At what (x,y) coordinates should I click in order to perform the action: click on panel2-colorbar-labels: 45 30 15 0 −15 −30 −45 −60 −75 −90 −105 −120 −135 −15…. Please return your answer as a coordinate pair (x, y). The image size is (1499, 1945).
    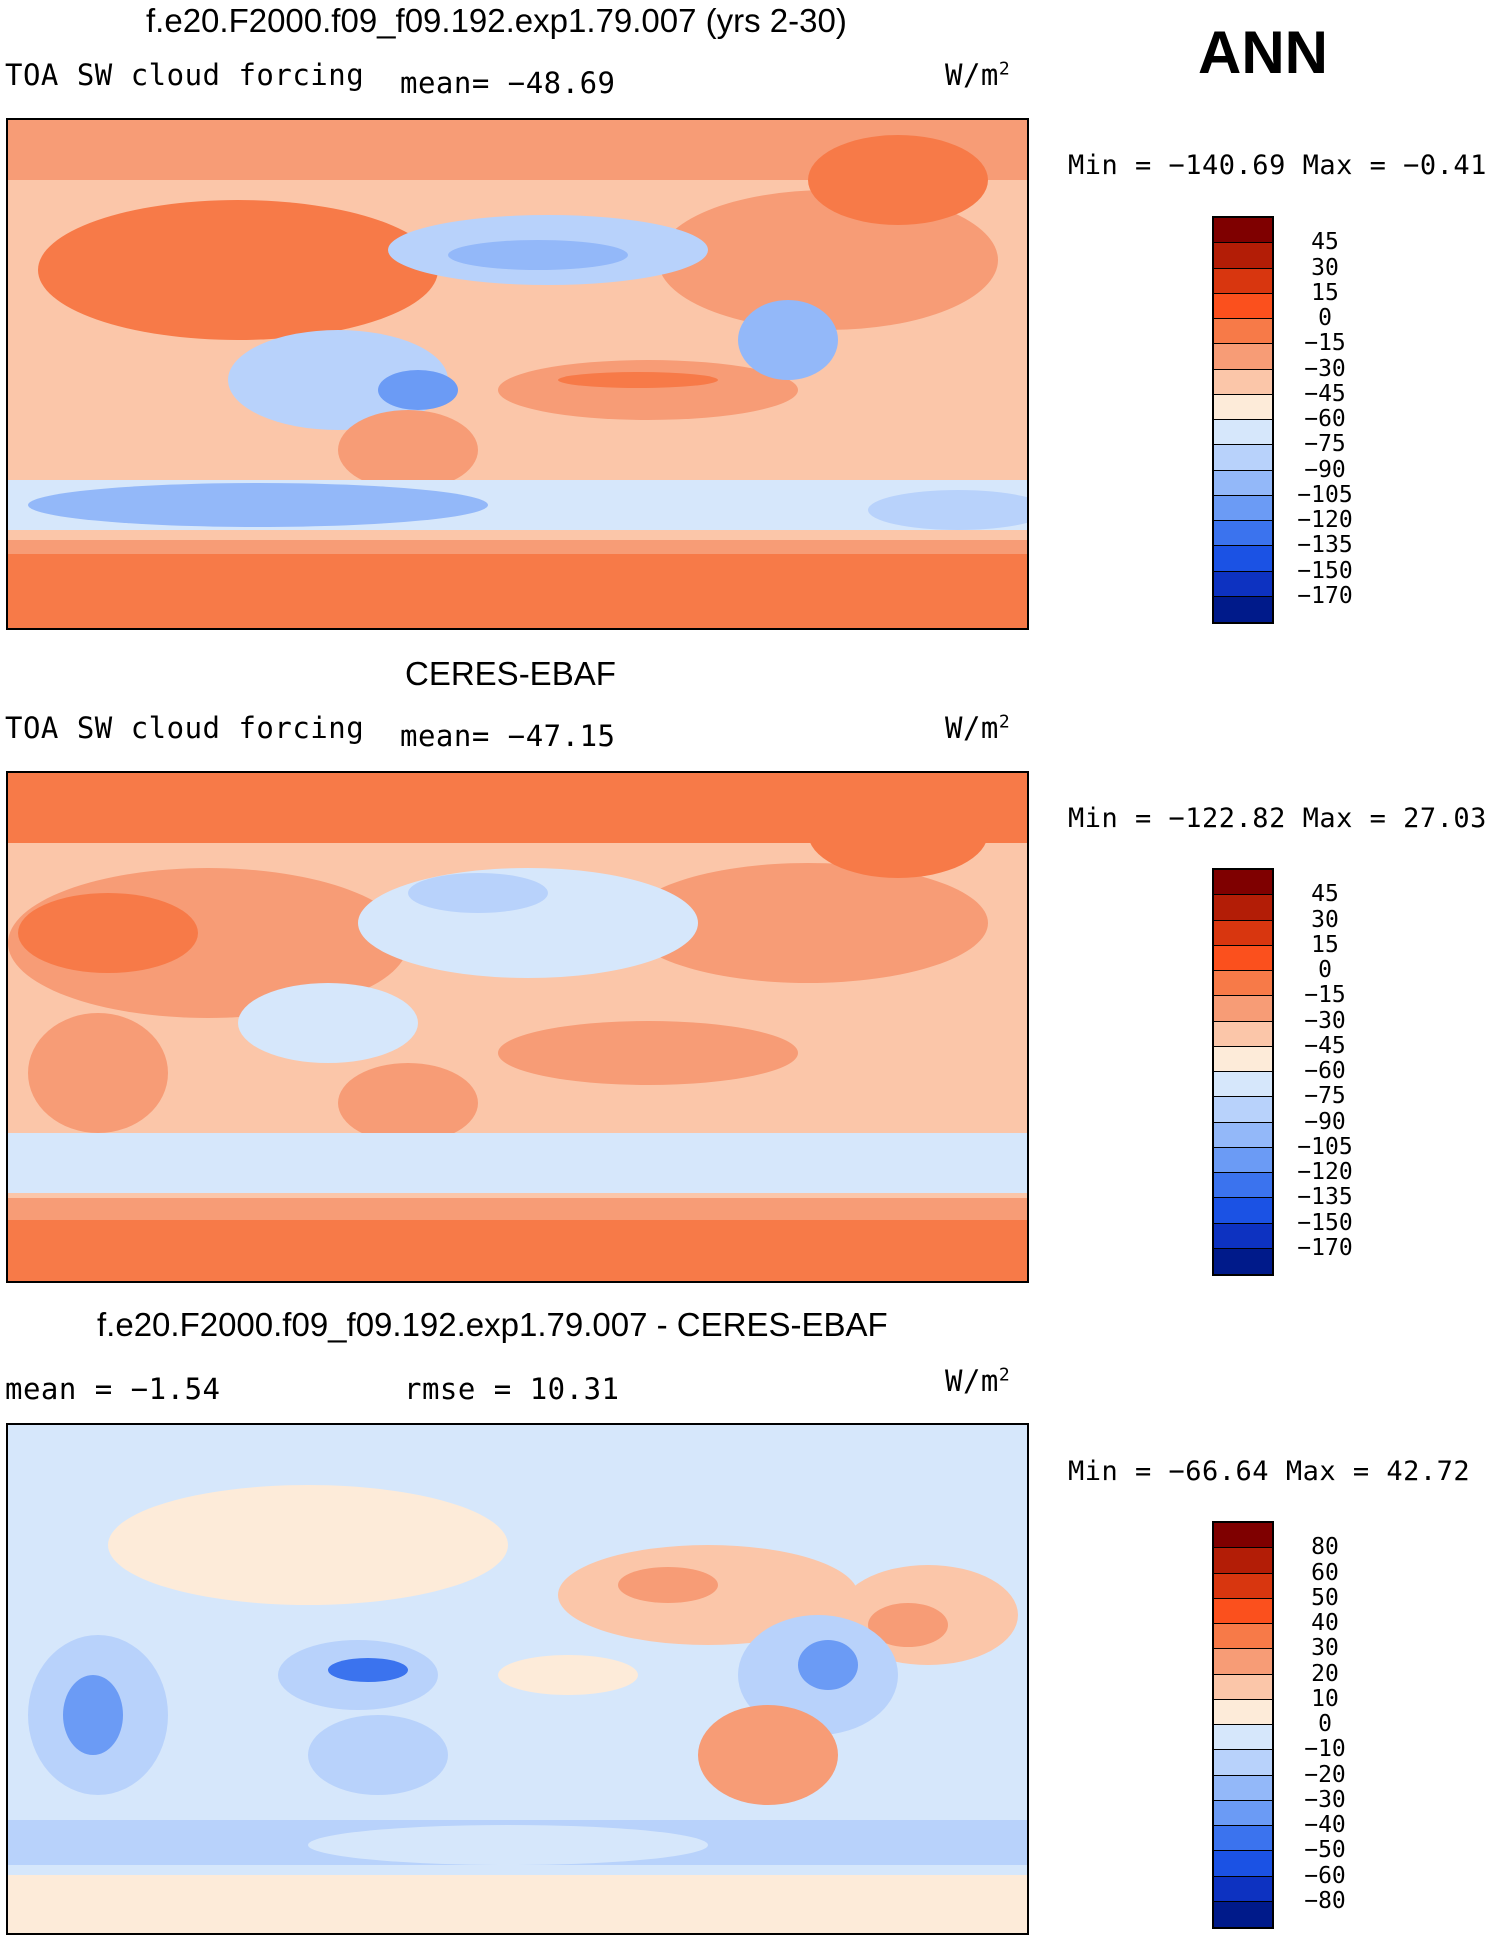
    Looking at the image, I should click on (1330, 1072).